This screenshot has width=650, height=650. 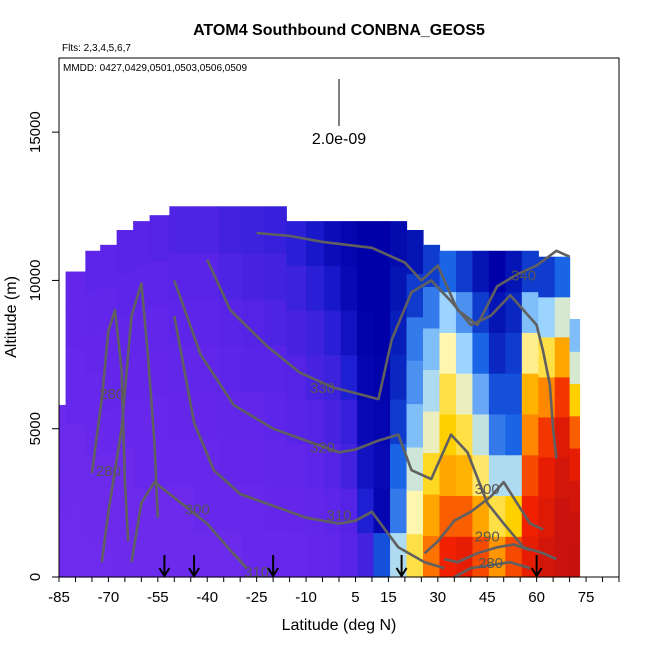 What do you see at coordinates (111, 394) in the screenshot?
I see `contour-label: 280` at bounding box center [111, 394].